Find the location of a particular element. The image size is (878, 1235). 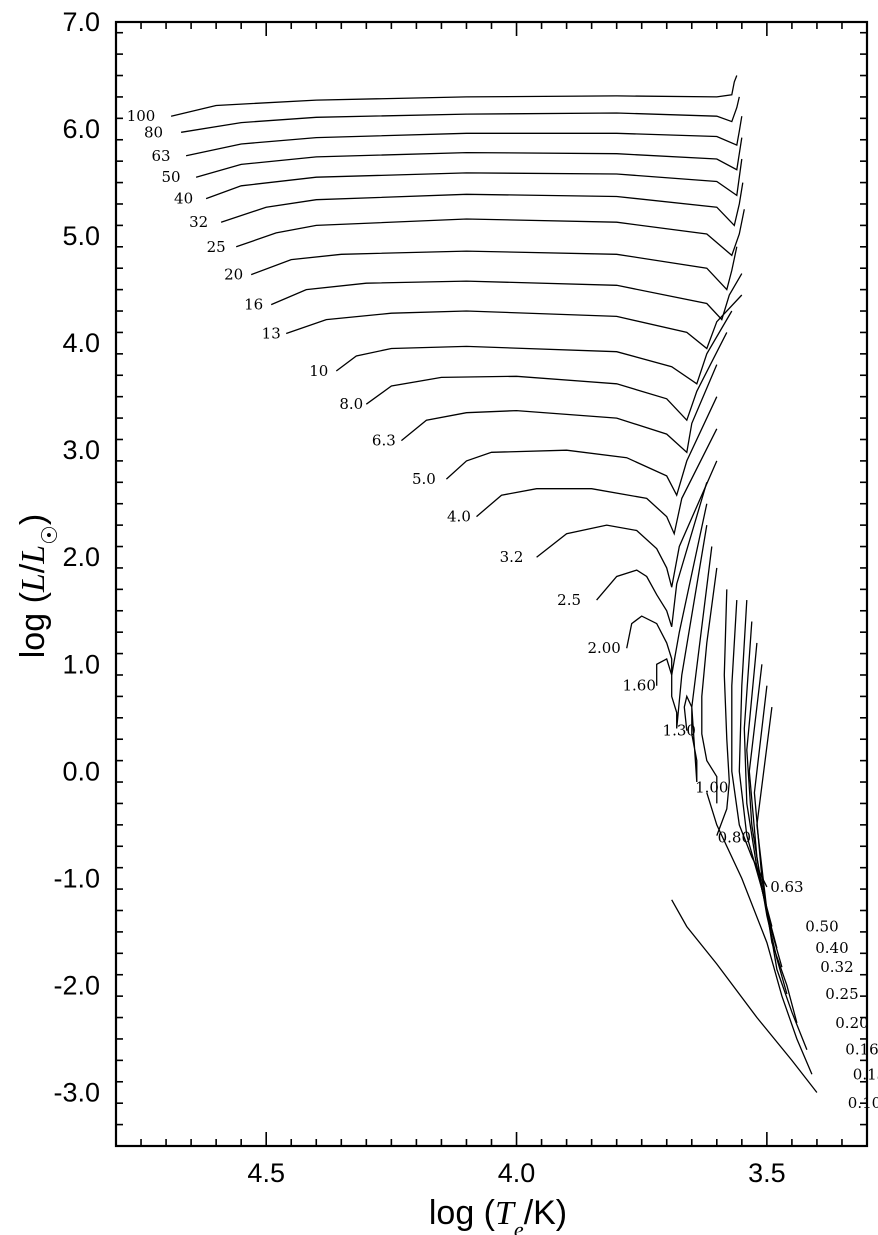

track-label: 0.40 is located at coordinates (831, 948).